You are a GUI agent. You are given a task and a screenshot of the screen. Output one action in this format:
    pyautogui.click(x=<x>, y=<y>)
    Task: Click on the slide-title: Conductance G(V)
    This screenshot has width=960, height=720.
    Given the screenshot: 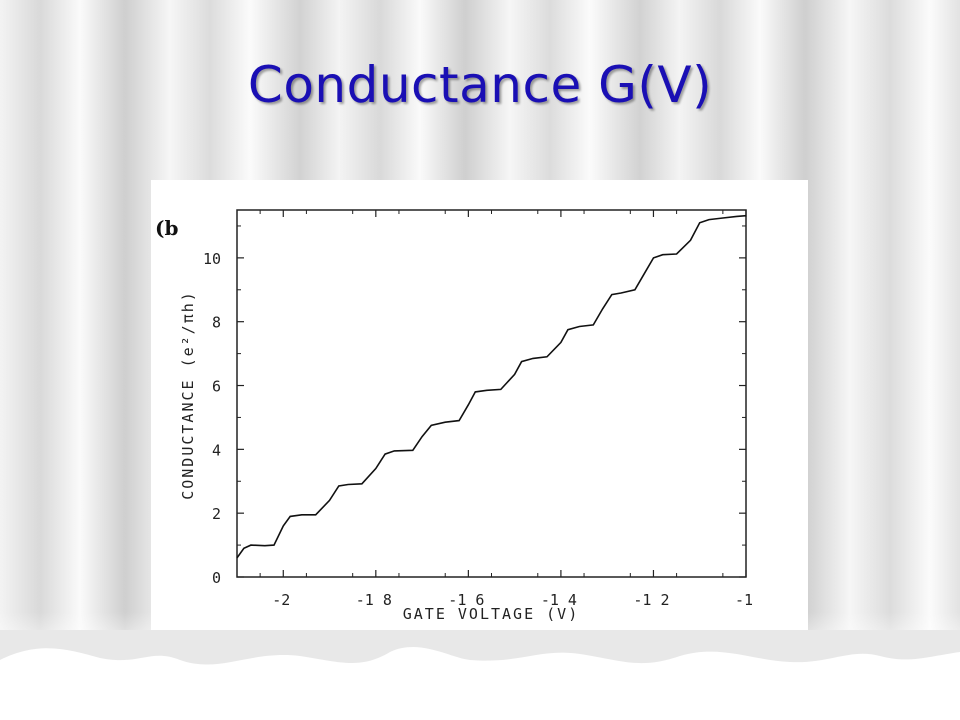 What is the action you would take?
    pyautogui.click(x=480, y=85)
    